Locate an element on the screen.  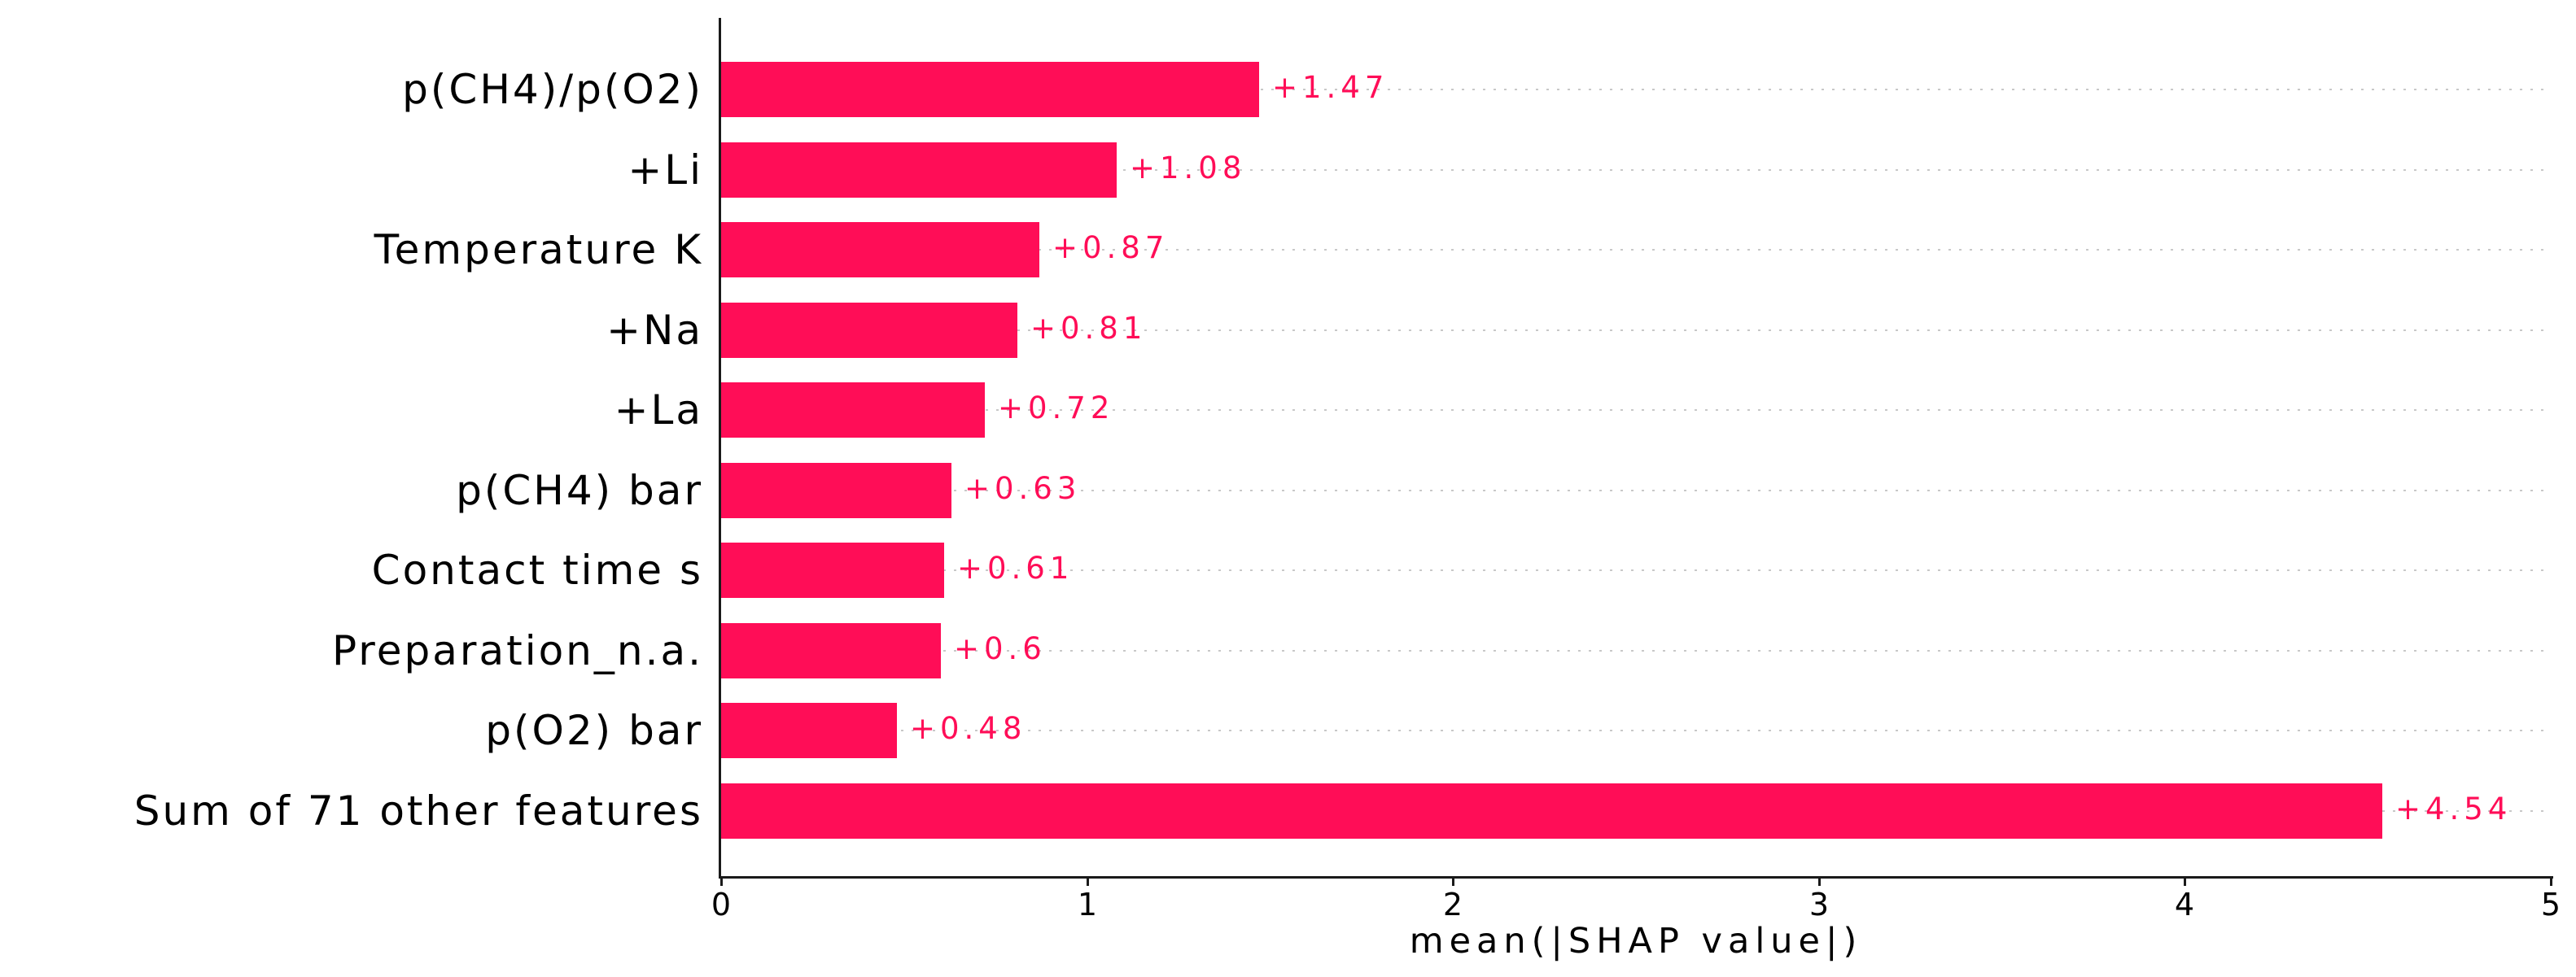
bar-value-label: +0.72 is located at coordinates (1056, 407).